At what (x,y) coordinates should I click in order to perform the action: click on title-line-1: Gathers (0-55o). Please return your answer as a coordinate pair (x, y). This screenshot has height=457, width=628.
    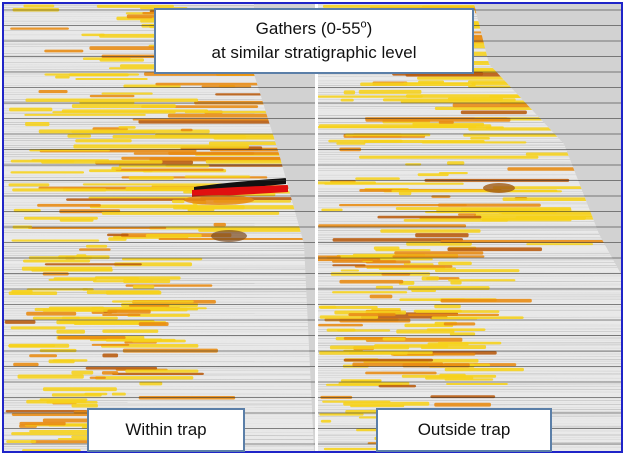
    Looking at the image, I should click on (314, 28).